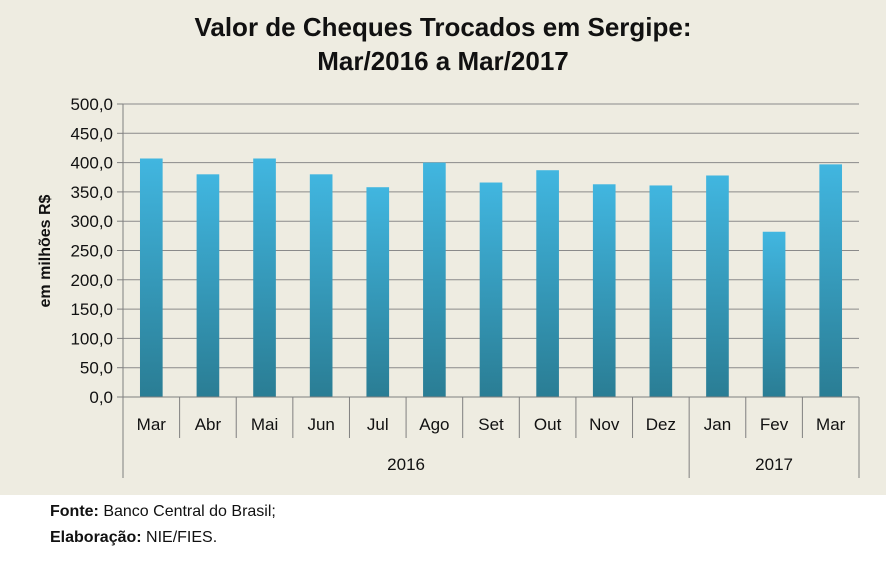 The image size is (886, 579). Describe the element at coordinates (45, 250) in the screenshot. I see `y-axis-label: em milhões R$` at that location.